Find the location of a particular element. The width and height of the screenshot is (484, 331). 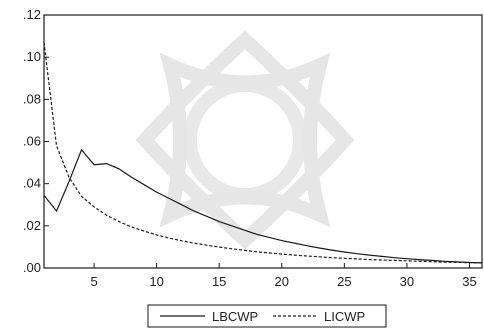

legend-label-licwp: LICWP is located at coordinates (344, 316).